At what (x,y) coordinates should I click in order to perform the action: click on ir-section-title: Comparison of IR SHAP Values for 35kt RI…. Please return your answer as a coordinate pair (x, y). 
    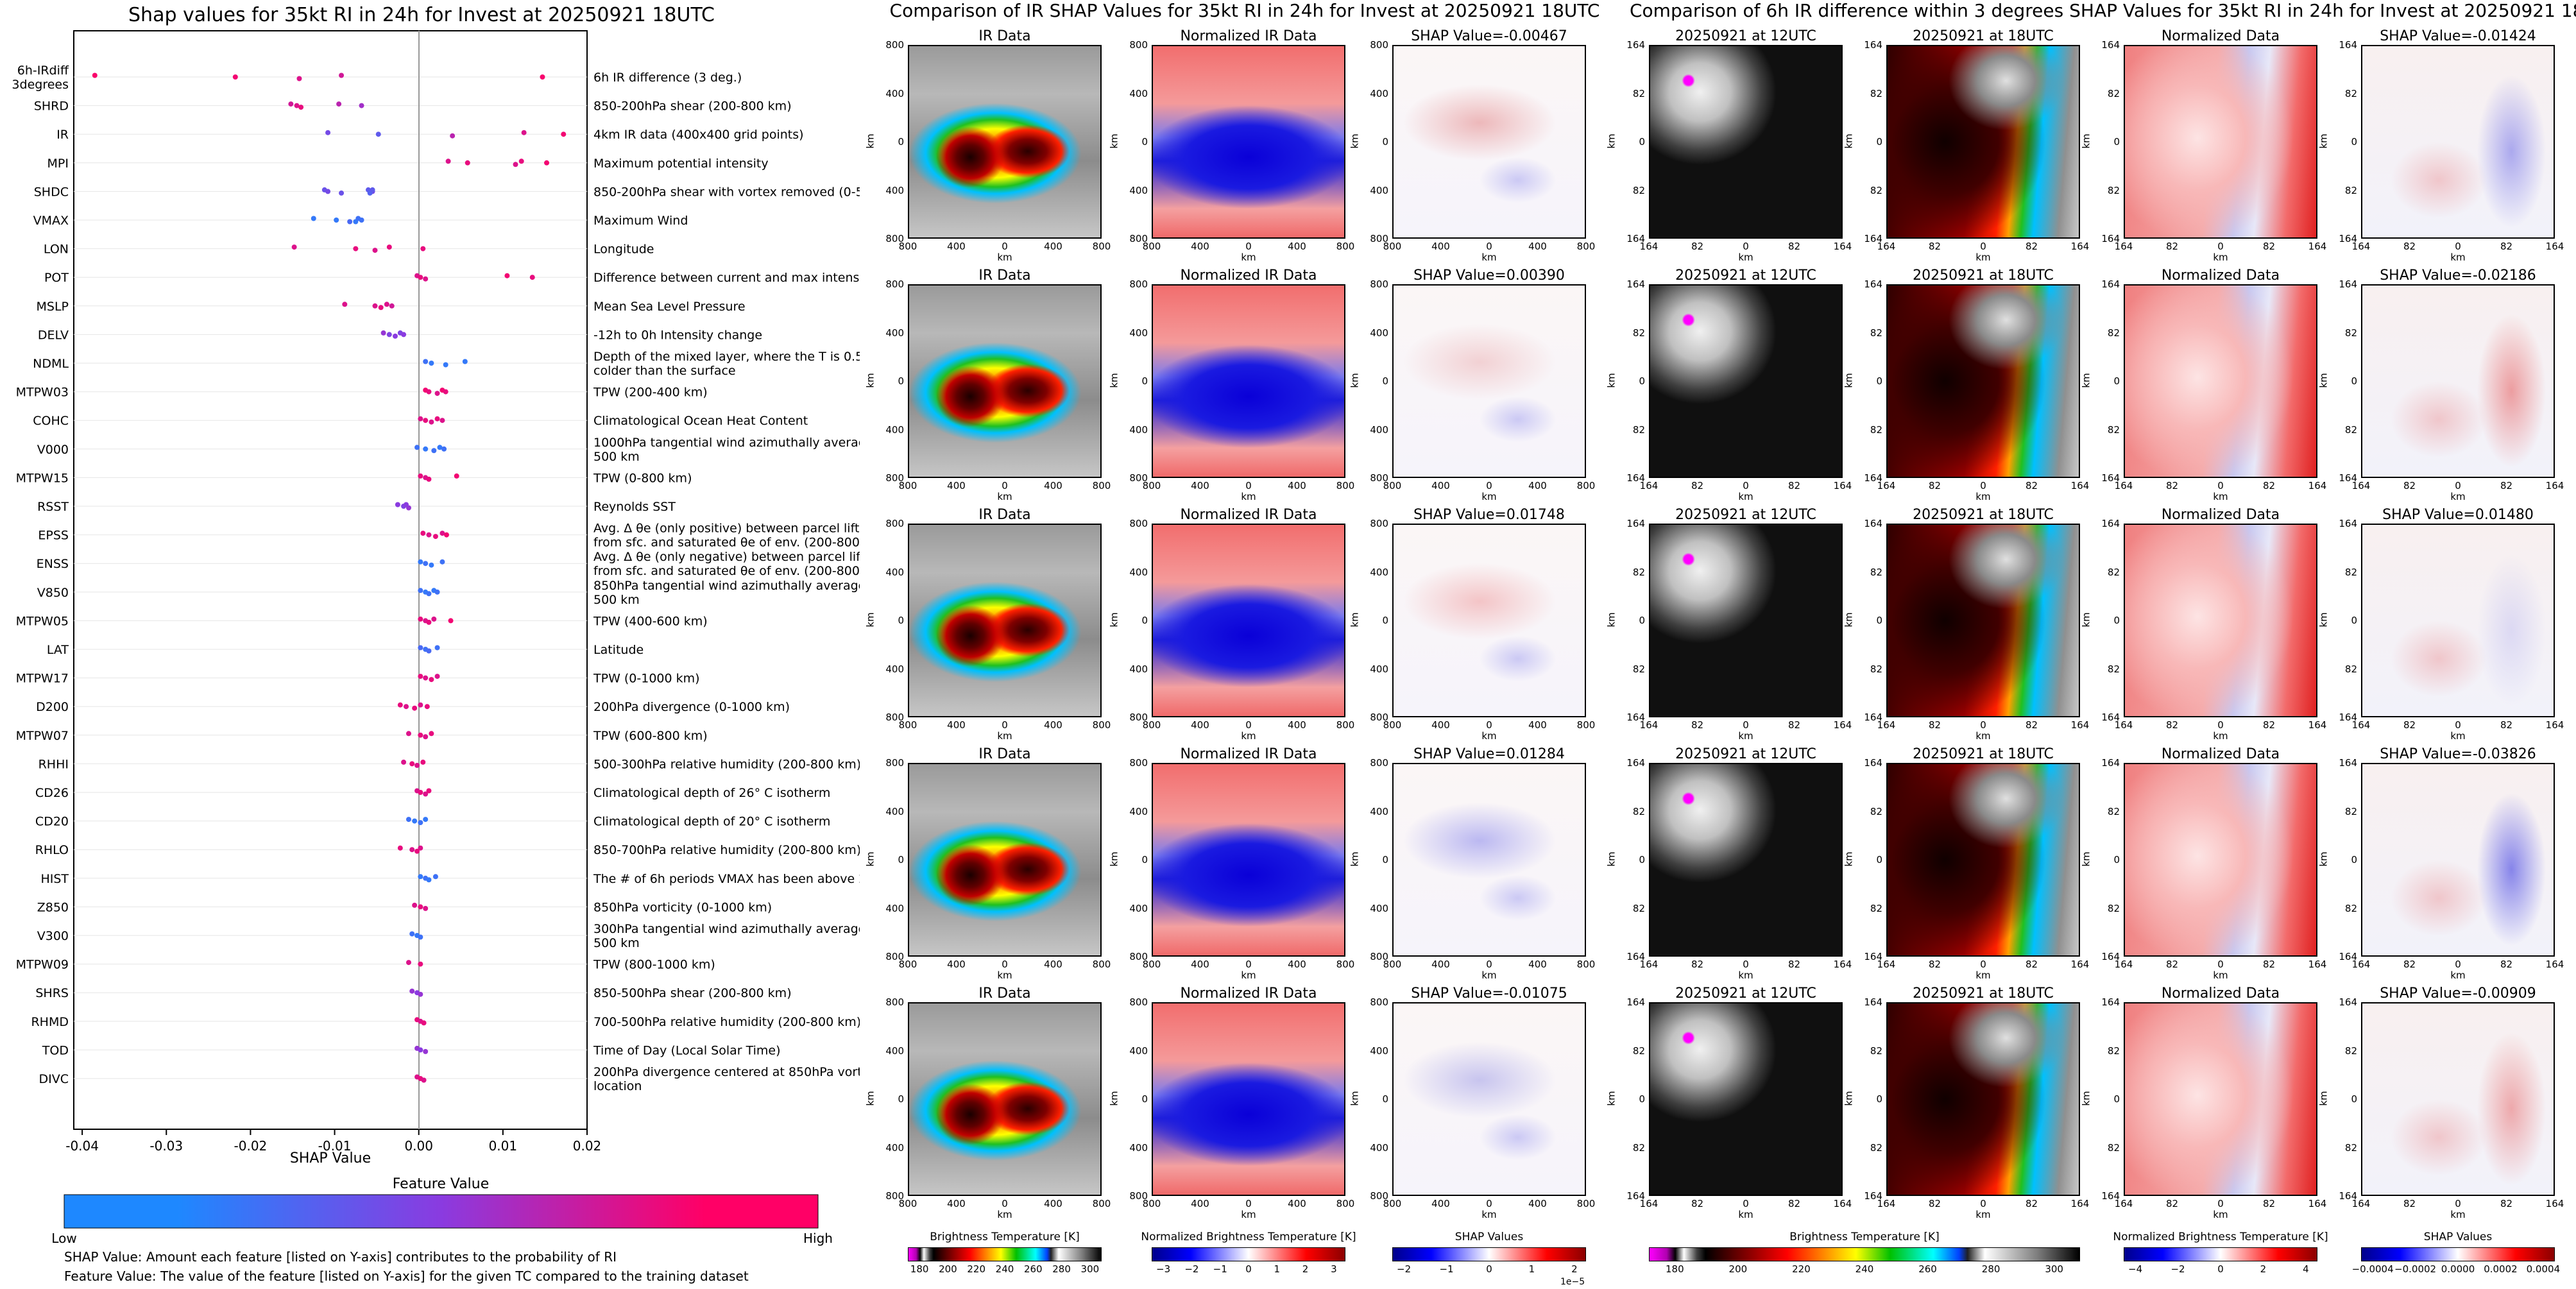
    Looking at the image, I should click on (1244, 11).